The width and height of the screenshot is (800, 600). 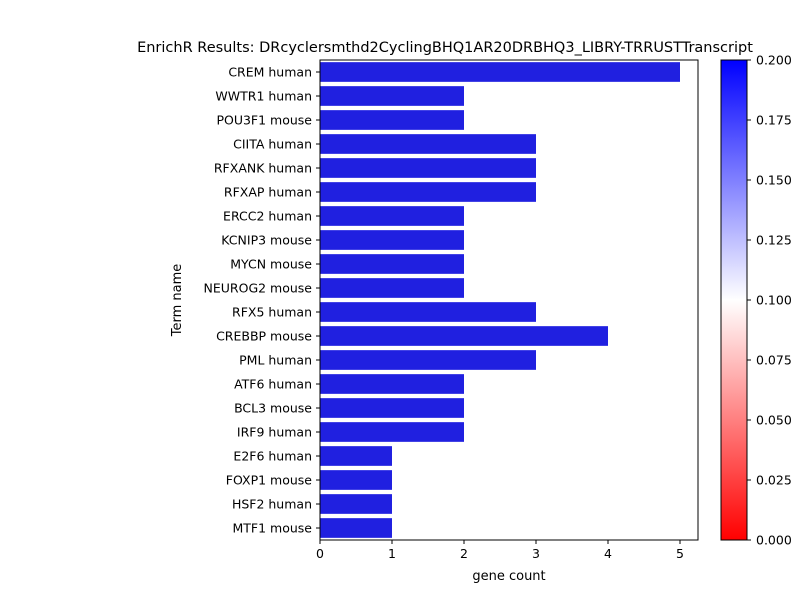 What do you see at coordinates (272, 504) in the screenshot?
I see `y-tick-label: HSF2 human` at bounding box center [272, 504].